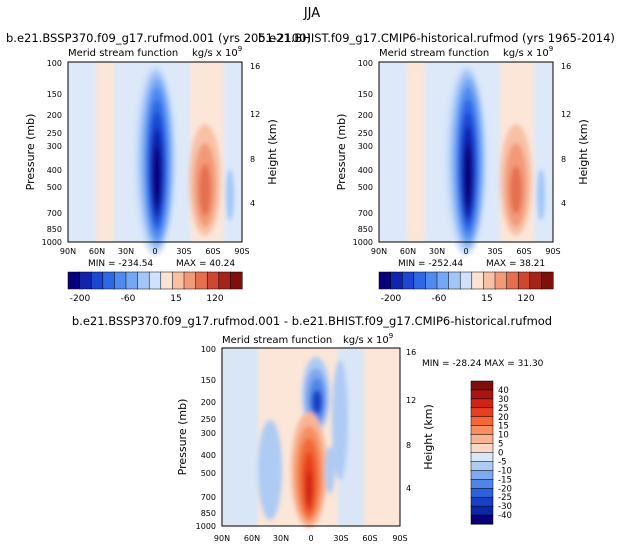  Describe the element at coordinates (340, 420) in the screenshot. I see `contour-neg` at that location.